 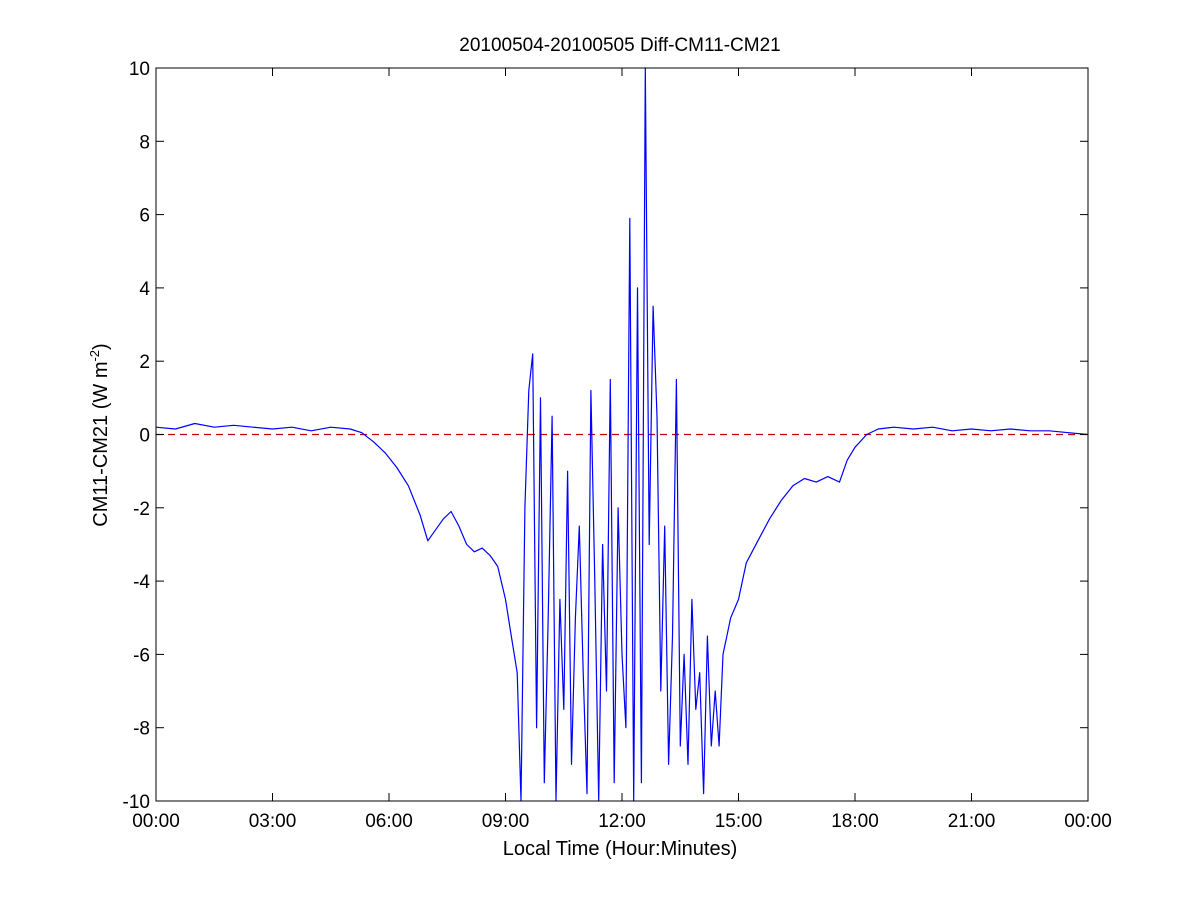 What do you see at coordinates (141, 582) in the screenshot?
I see `y-tick-label: -4` at bounding box center [141, 582].